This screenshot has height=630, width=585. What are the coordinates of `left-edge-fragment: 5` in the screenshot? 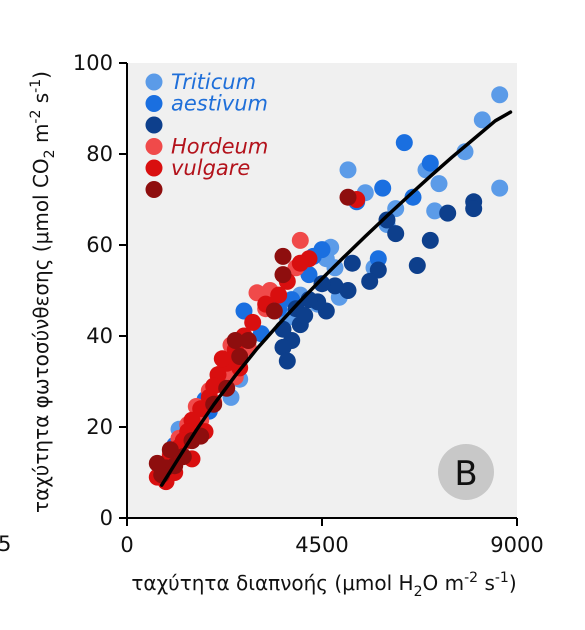 It's located at (5, 544).